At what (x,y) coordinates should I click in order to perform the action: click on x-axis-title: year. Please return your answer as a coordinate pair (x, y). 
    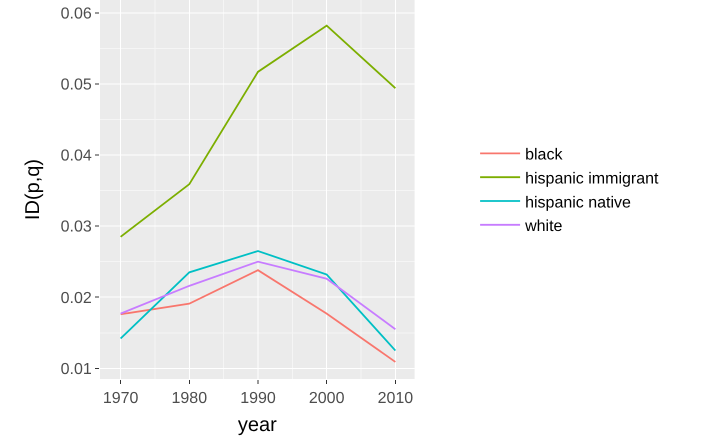
    Looking at the image, I should click on (258, 425).